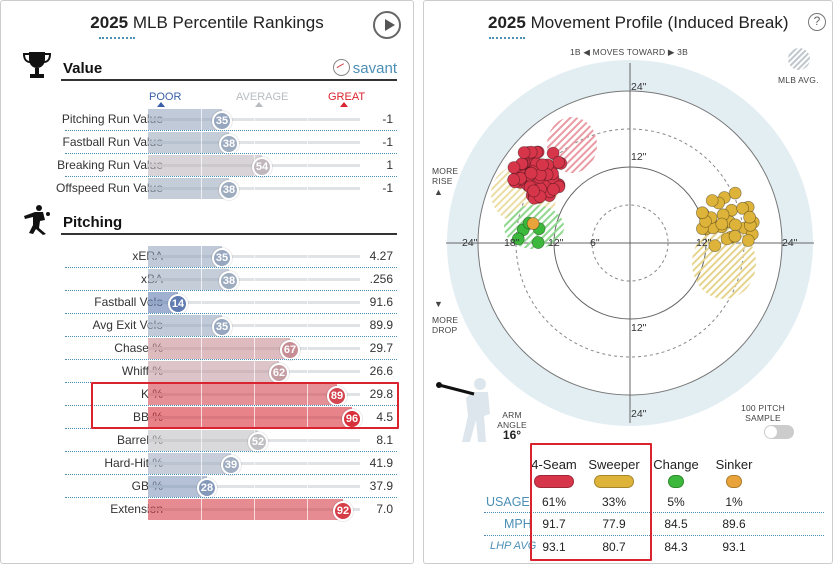 The height and width of the screenshot is (564, 833). I want to click on metric-value: 89.9, so click(381, 325).